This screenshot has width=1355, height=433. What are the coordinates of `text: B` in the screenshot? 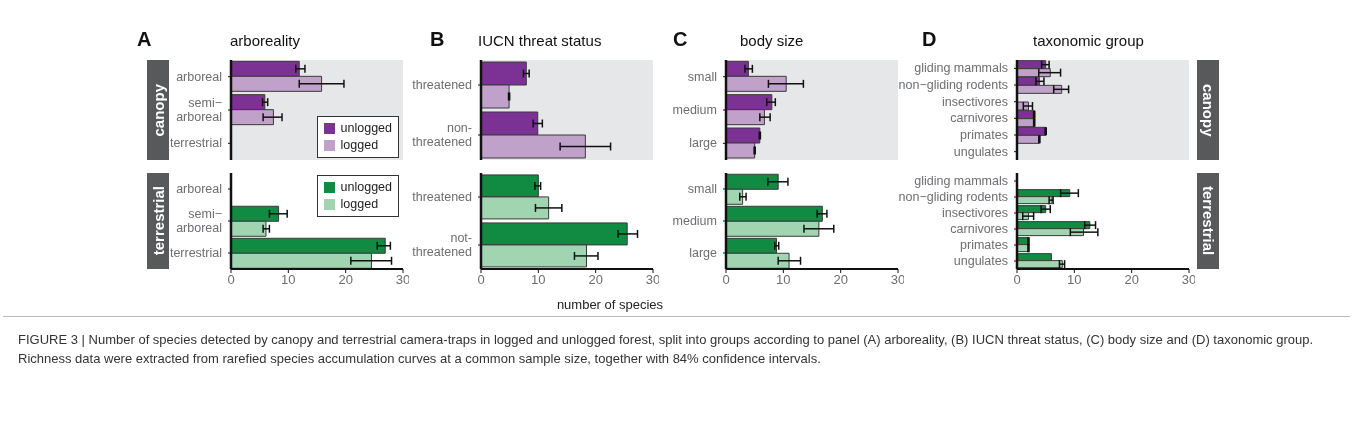 It's located at (437, 39).